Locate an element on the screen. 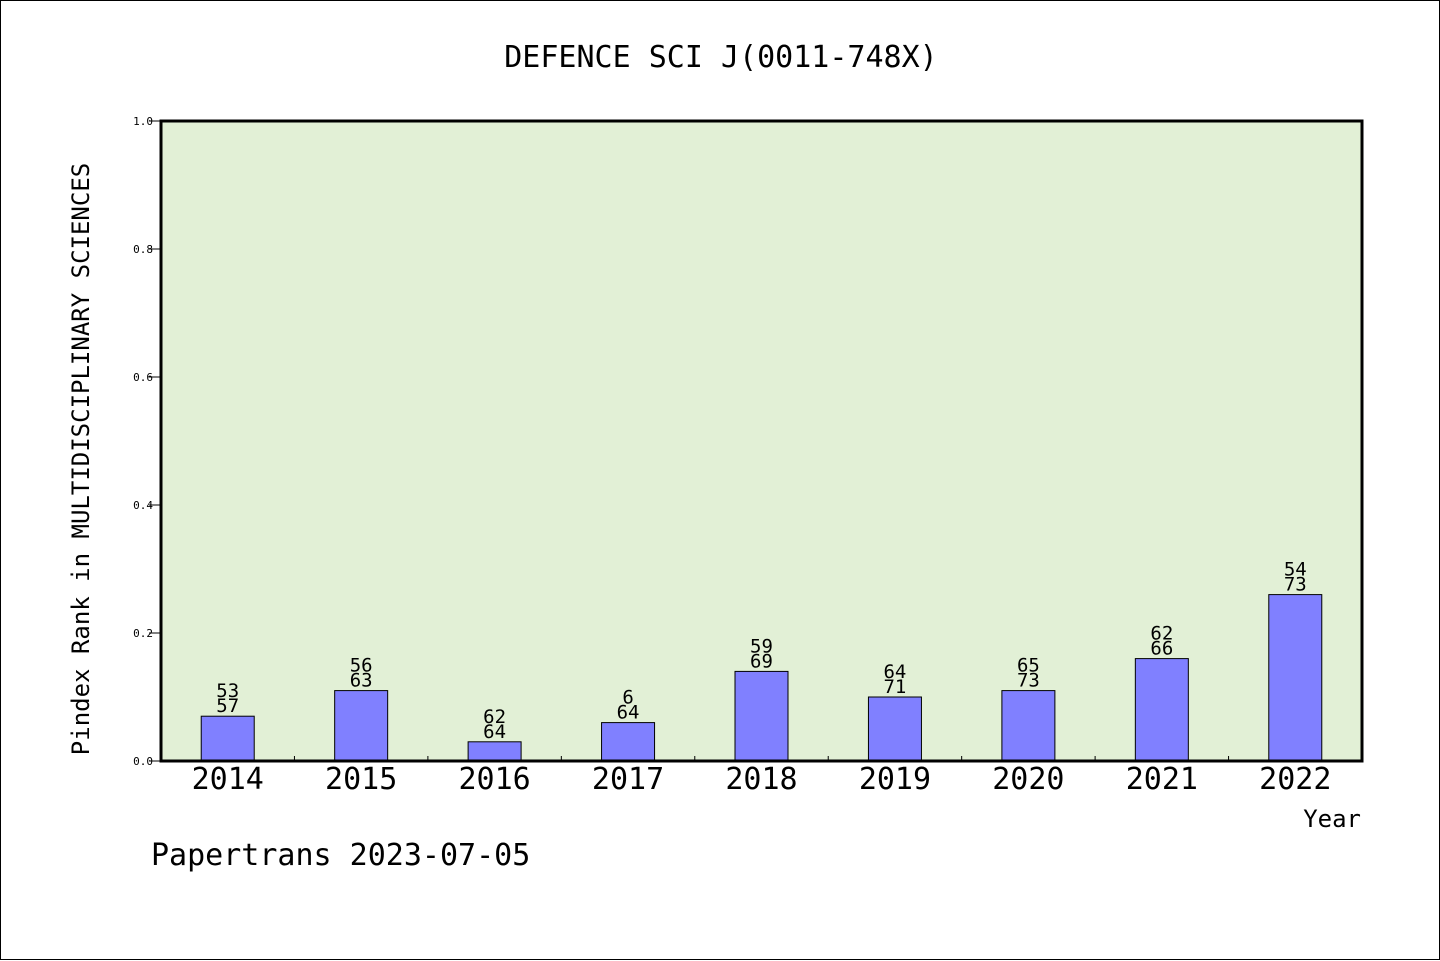 The image size is (1440, 961). bar-2022 is located at coordinates (1295, 678).